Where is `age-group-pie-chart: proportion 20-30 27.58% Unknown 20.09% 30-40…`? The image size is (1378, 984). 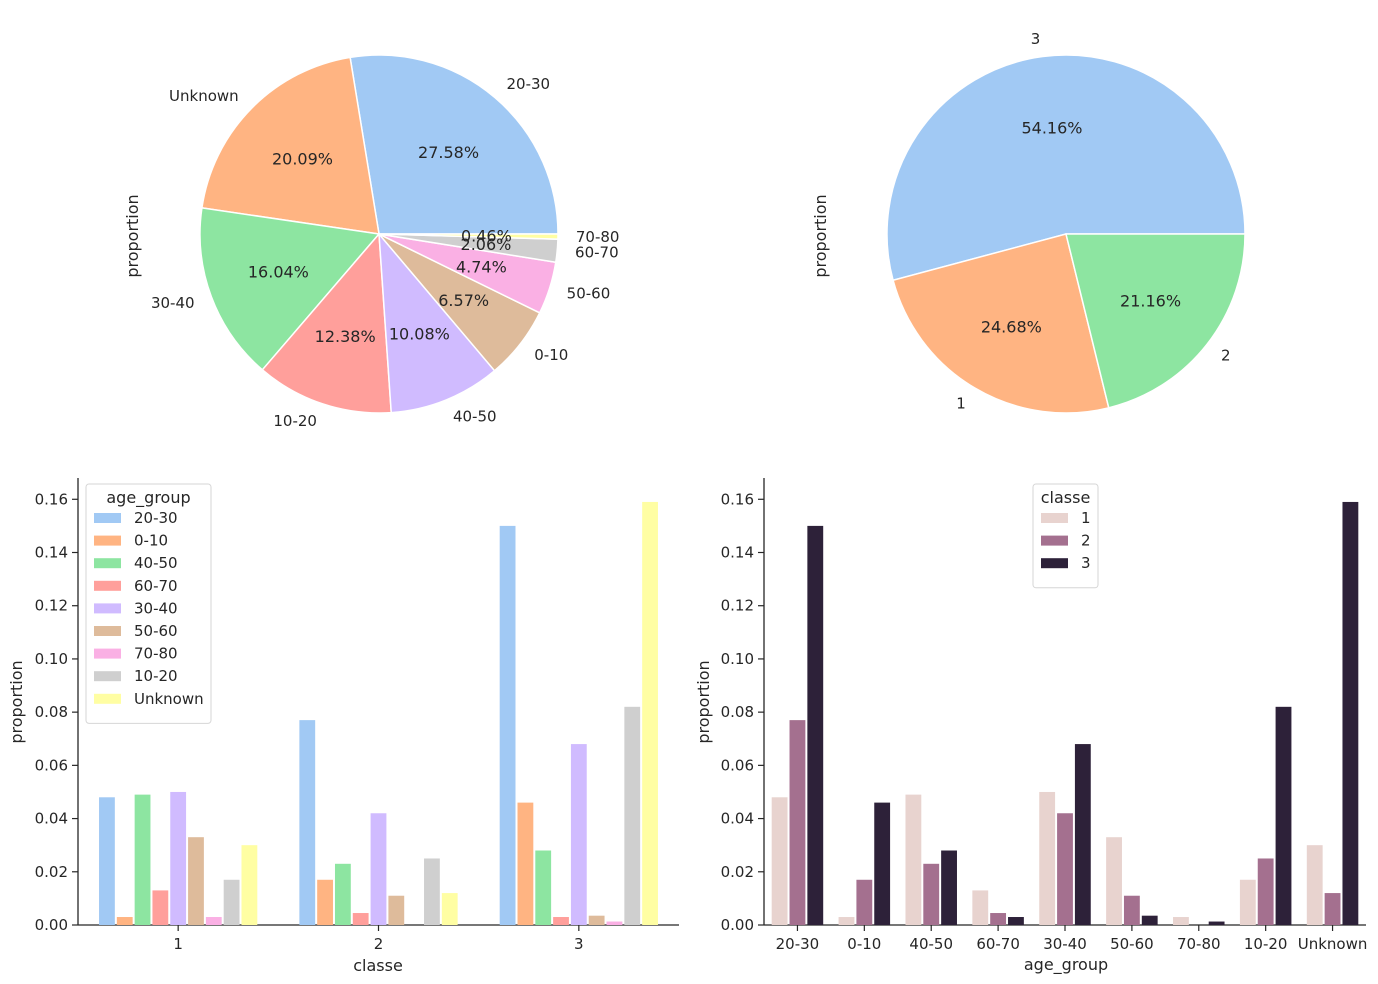 age-group-pie-chart: proportion 20-30 27.58% Unknown 20.09% 30-40… is located at coordinates (371, 242).